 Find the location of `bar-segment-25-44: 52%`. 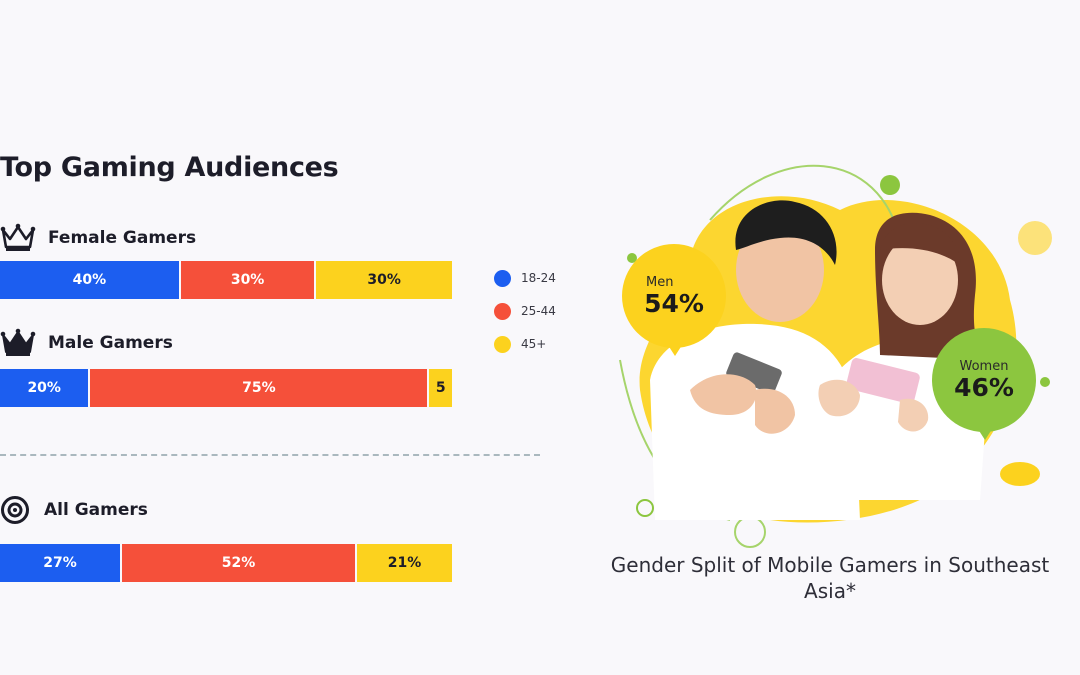

bar-segment-25-44: 52% is located at coordinates (240, 563).